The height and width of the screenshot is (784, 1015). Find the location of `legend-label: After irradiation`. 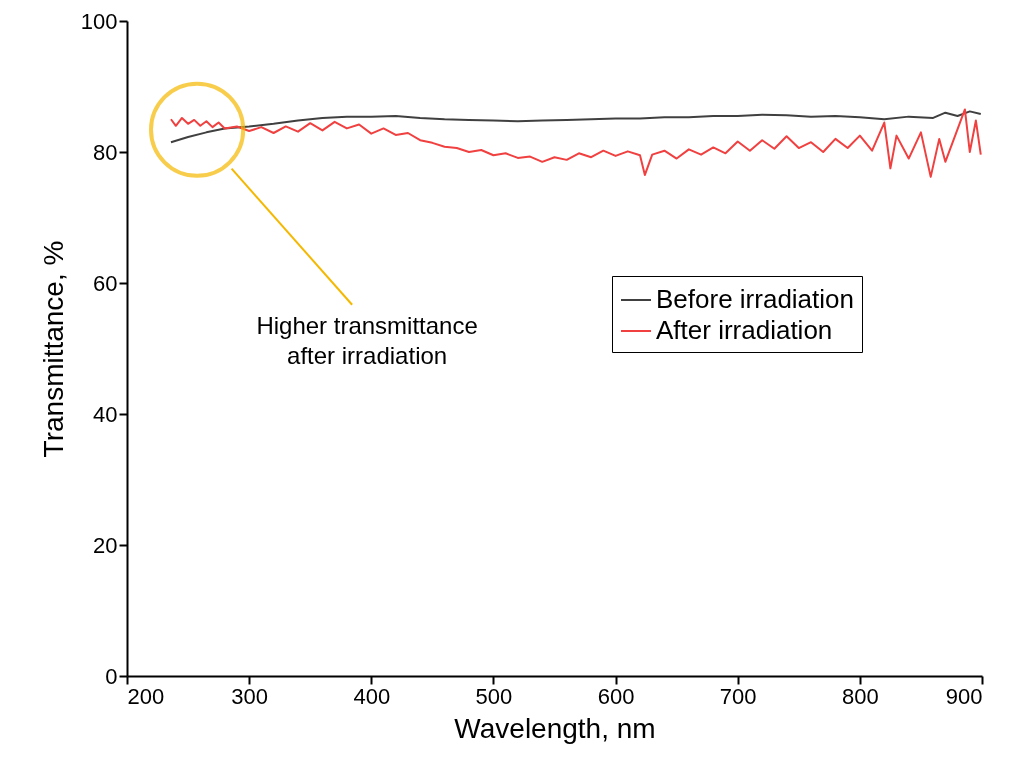

legend-label: After irradiation is located at coordinates (744, 330).